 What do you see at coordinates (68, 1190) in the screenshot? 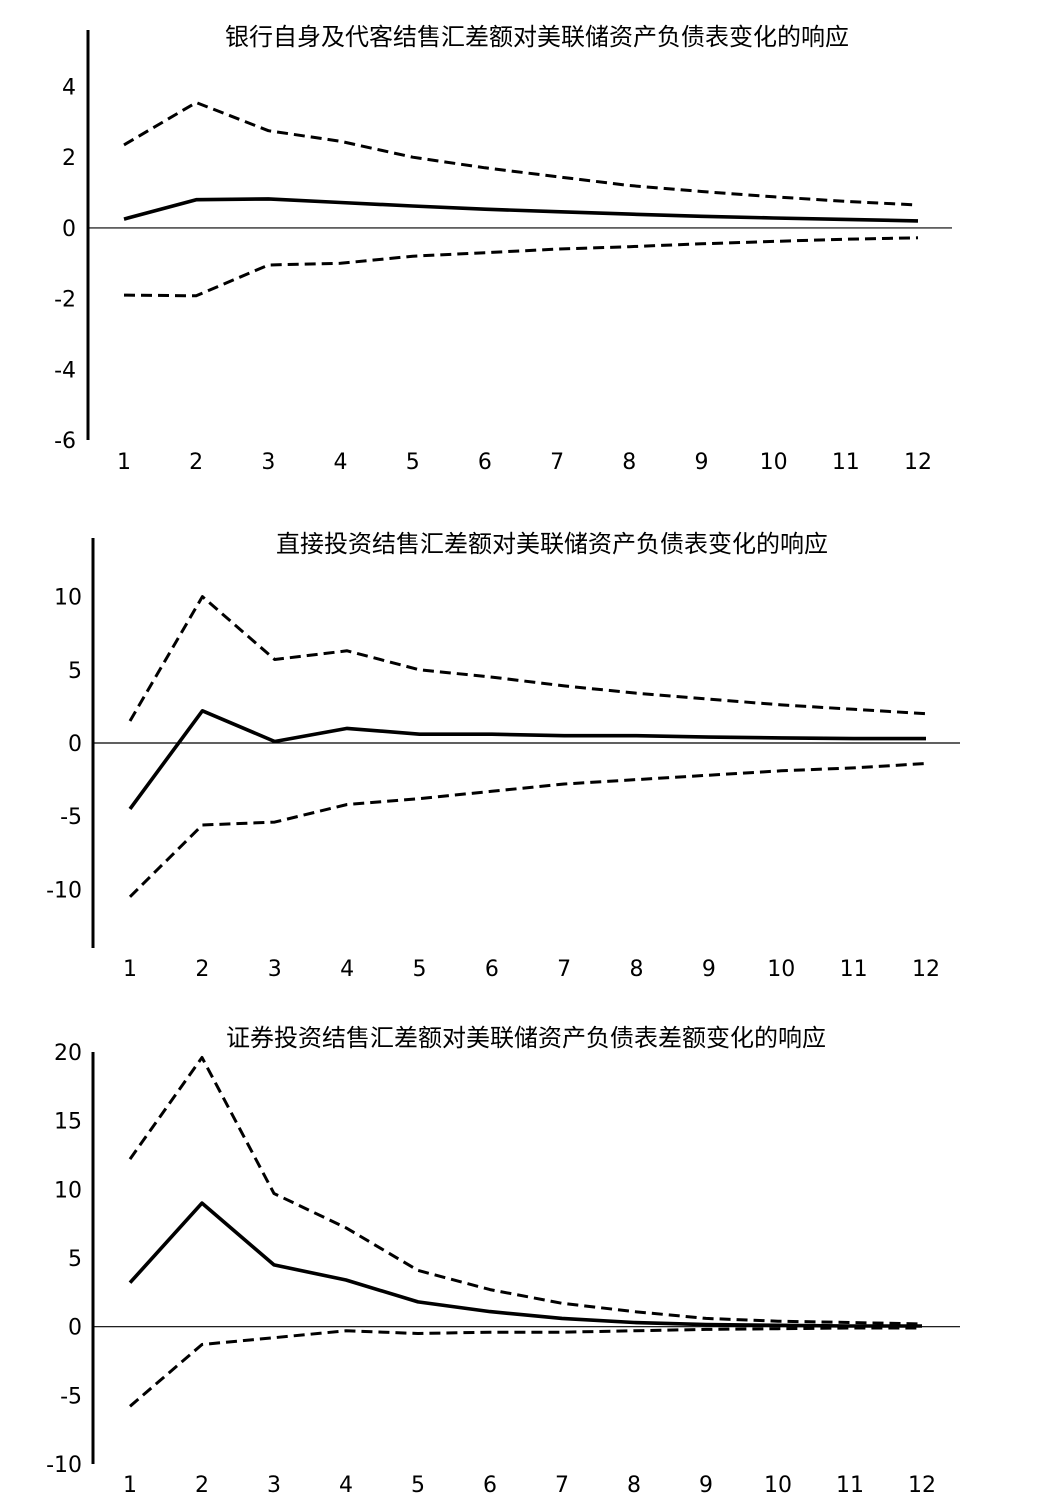
I see `chart-3-y-tick-label: 10` at bounding box center [68, 1190].